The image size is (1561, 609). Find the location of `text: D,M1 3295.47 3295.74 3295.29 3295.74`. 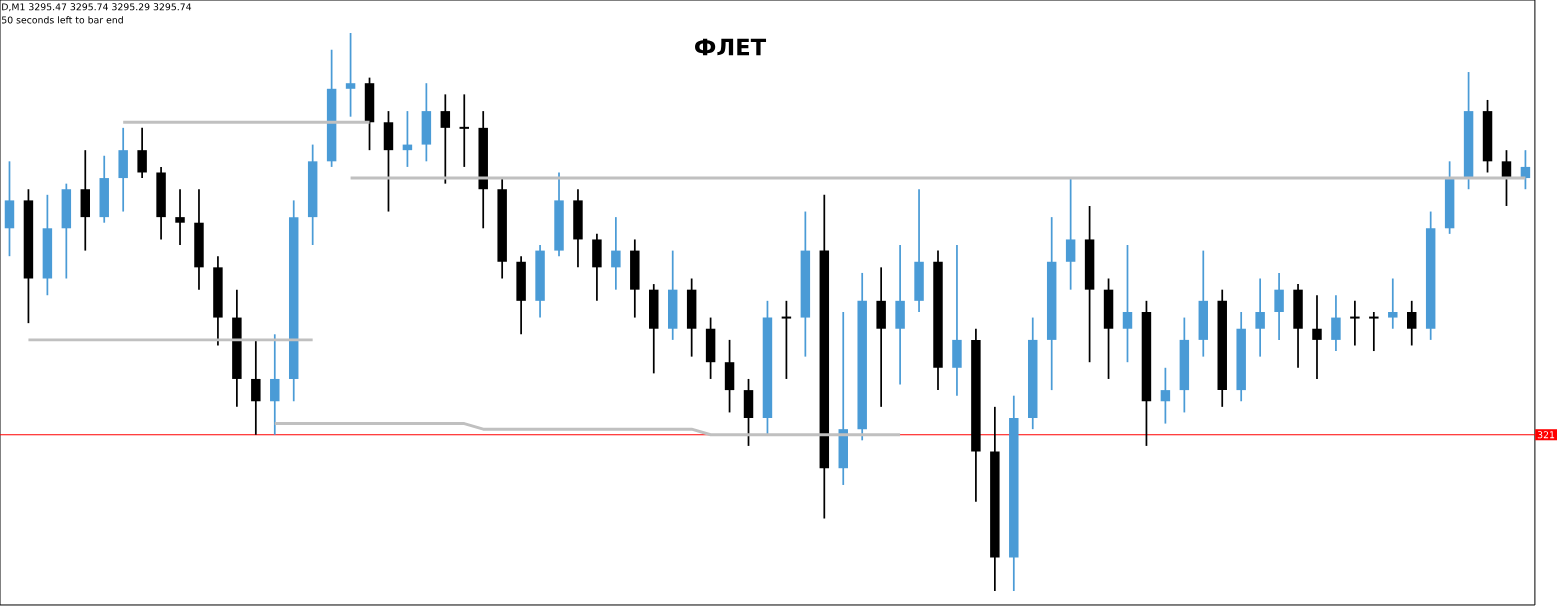

text: D,M1 3295.47 3295.74 3295.29 3295.74 is located at coordinates (97, 7).